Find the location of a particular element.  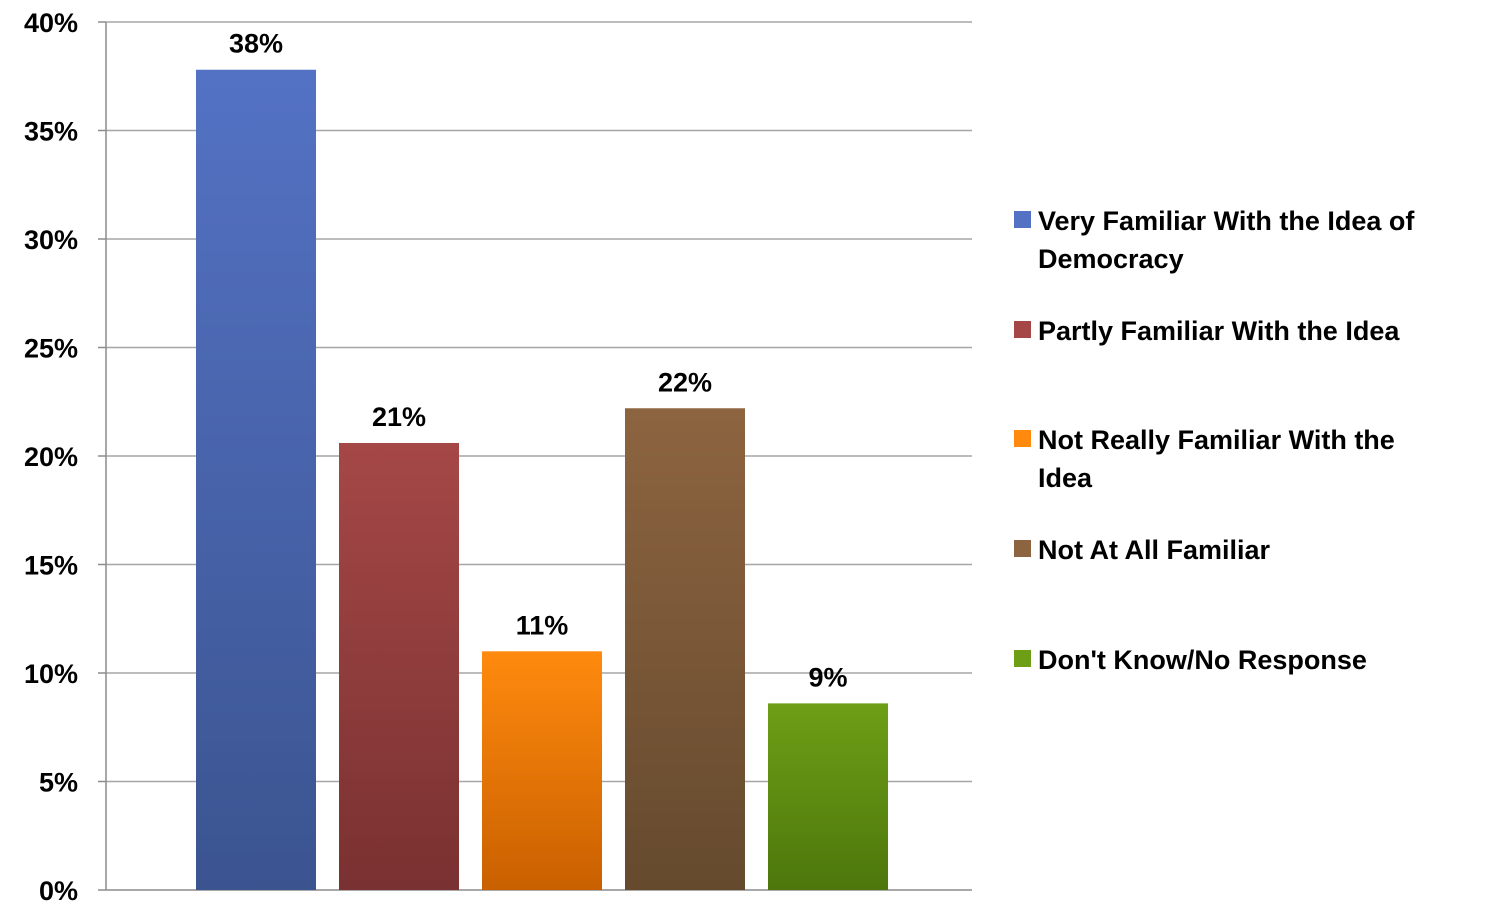

y-tick-label: 0% is located at coordinates (58, 889).